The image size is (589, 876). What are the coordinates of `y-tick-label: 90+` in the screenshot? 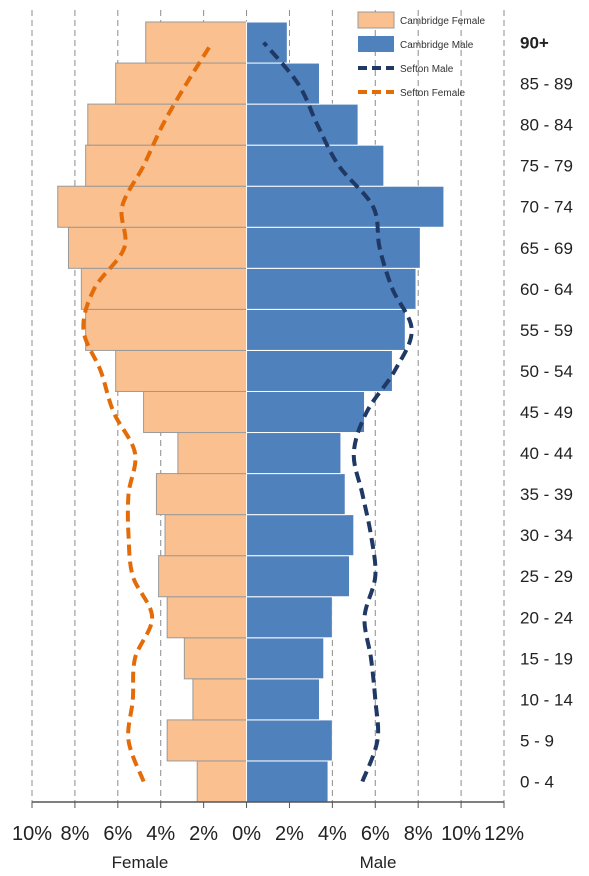 It's located at (534, 43).